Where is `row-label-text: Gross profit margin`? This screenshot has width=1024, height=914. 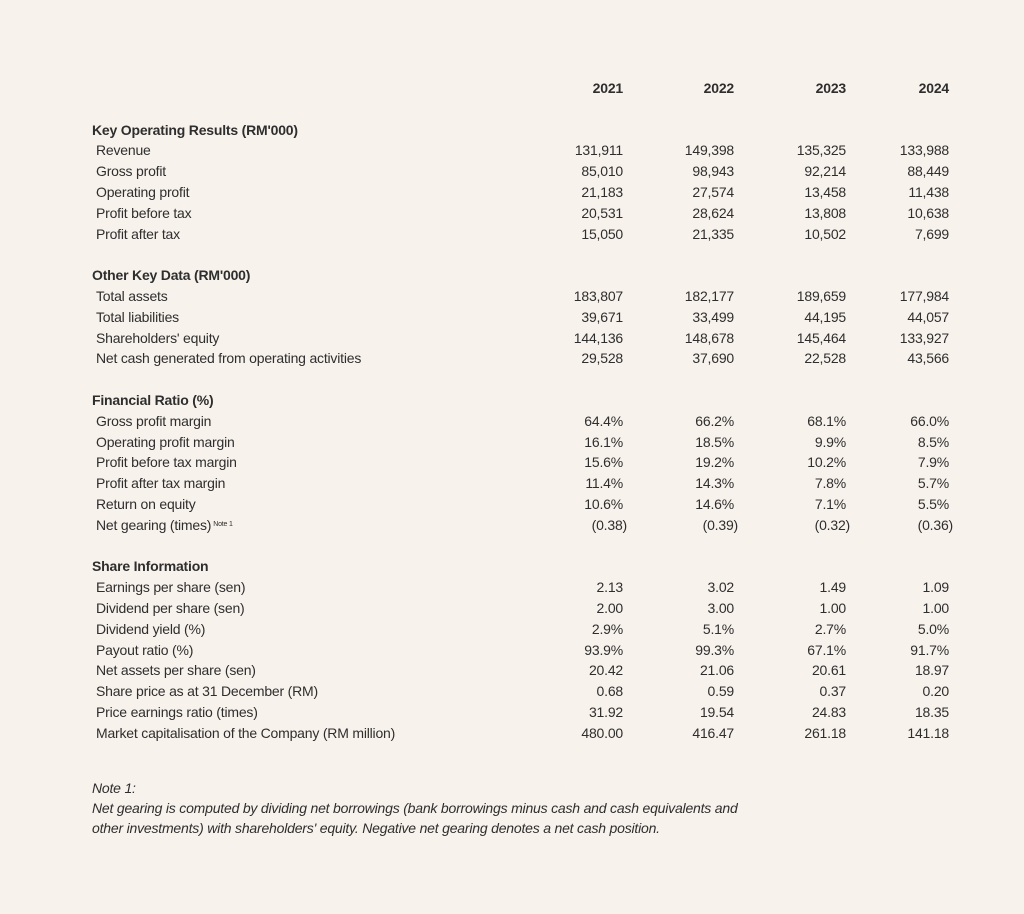 row-label-text: Gross profit margin is located at coordinates (154, 420).